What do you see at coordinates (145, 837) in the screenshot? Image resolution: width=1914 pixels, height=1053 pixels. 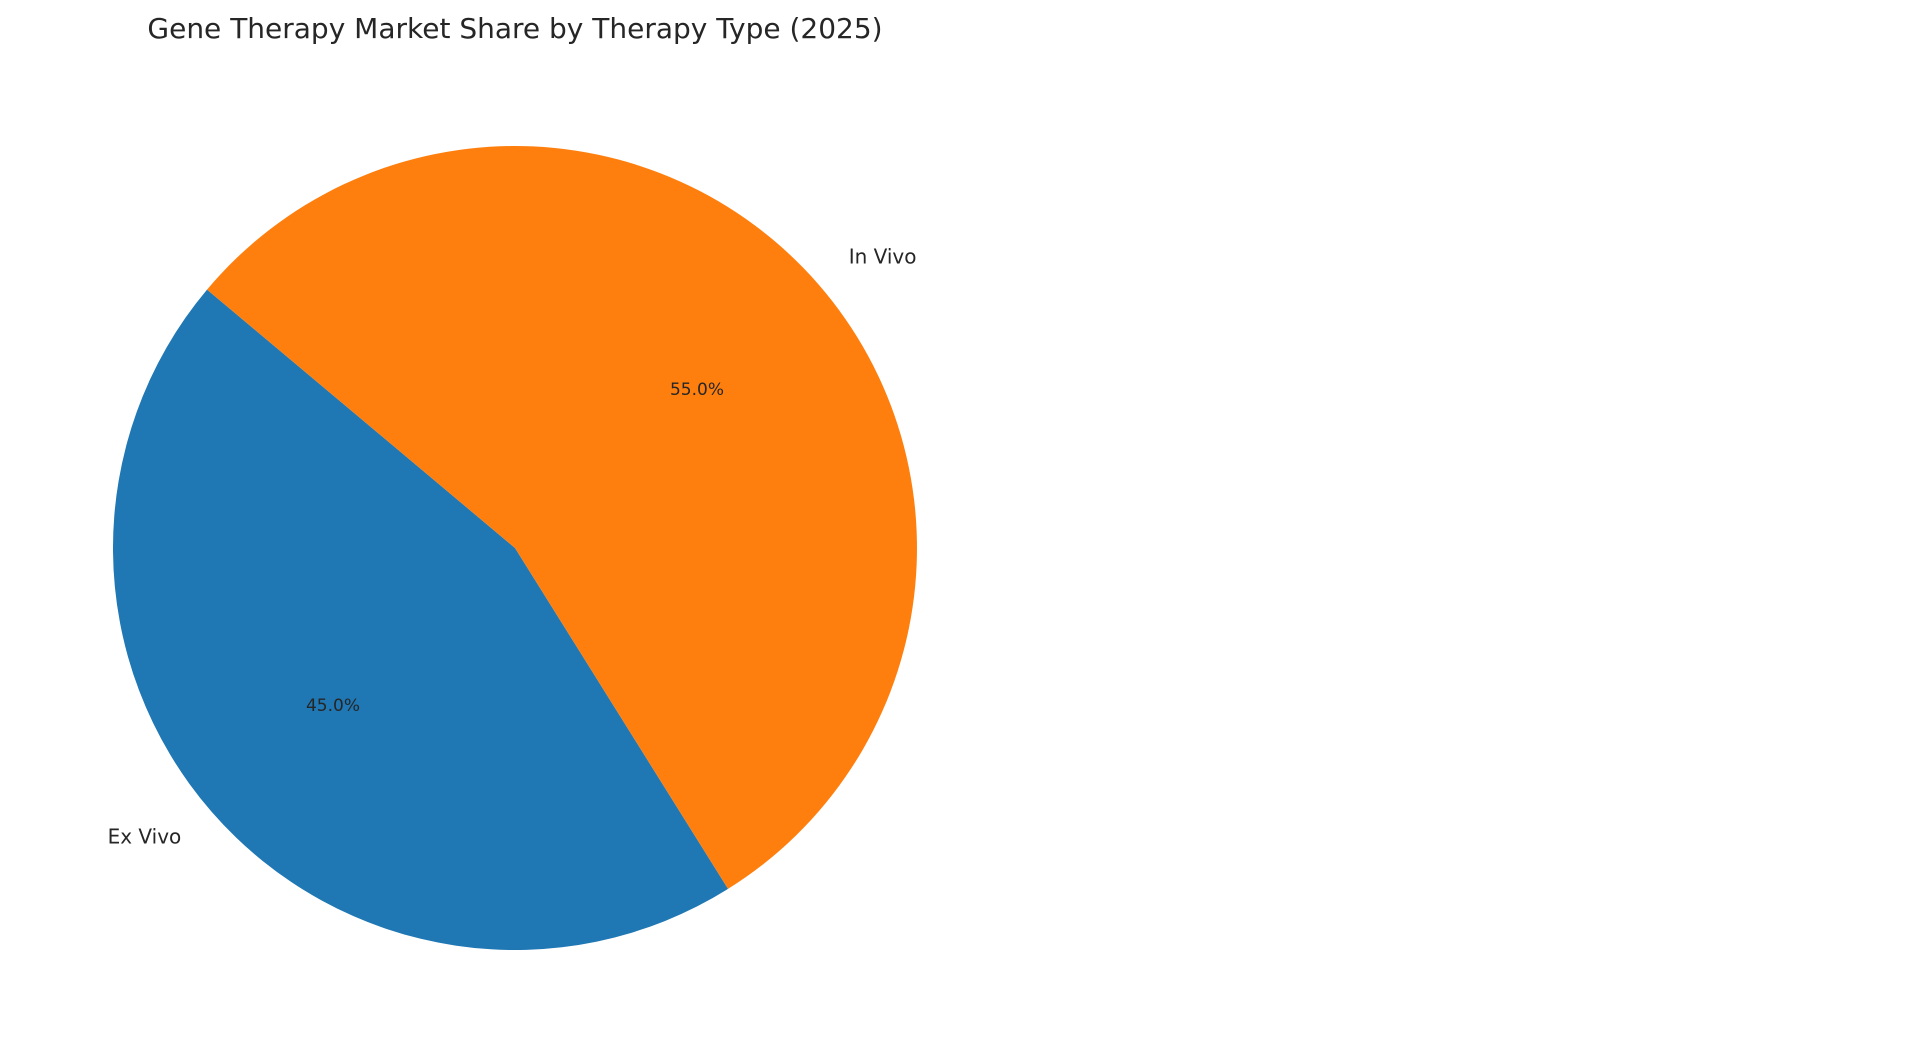 I see `slice-label-ex-vivo: Ex Vivo` at bounding box center [145, 837].